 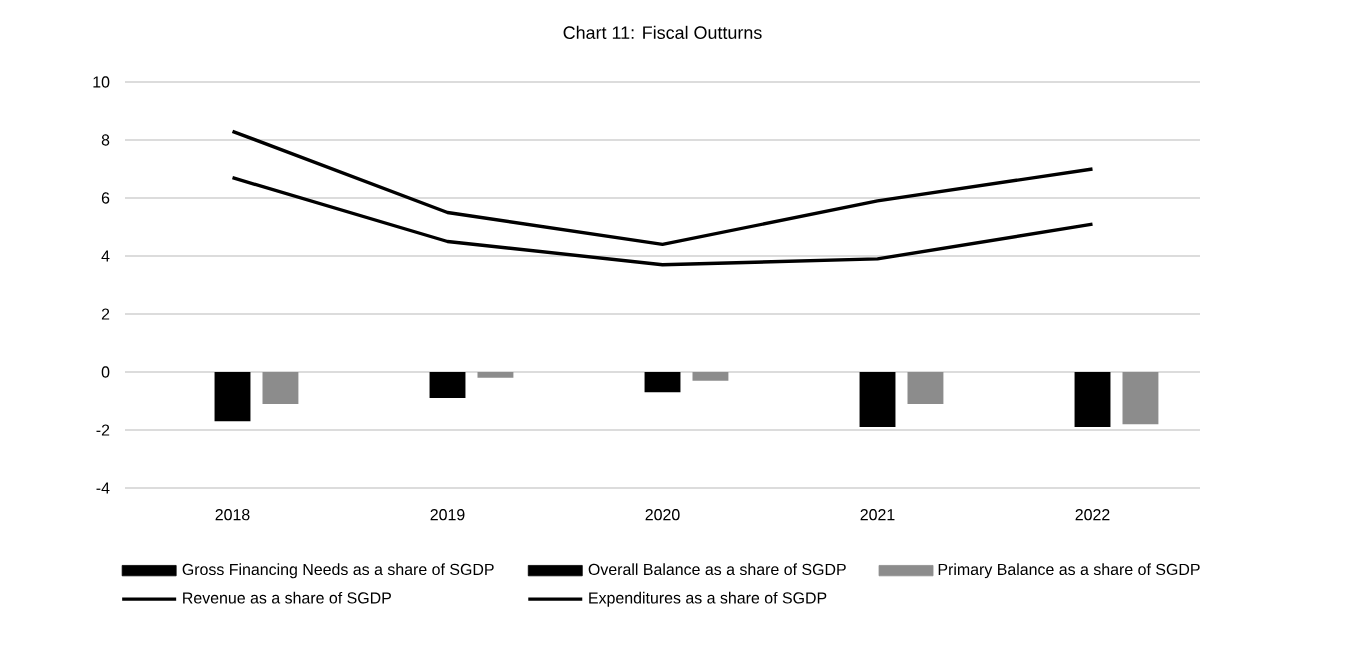 I want to click on legend-label: Expenditures as a share of SGDP, so click(x=708, y=599).